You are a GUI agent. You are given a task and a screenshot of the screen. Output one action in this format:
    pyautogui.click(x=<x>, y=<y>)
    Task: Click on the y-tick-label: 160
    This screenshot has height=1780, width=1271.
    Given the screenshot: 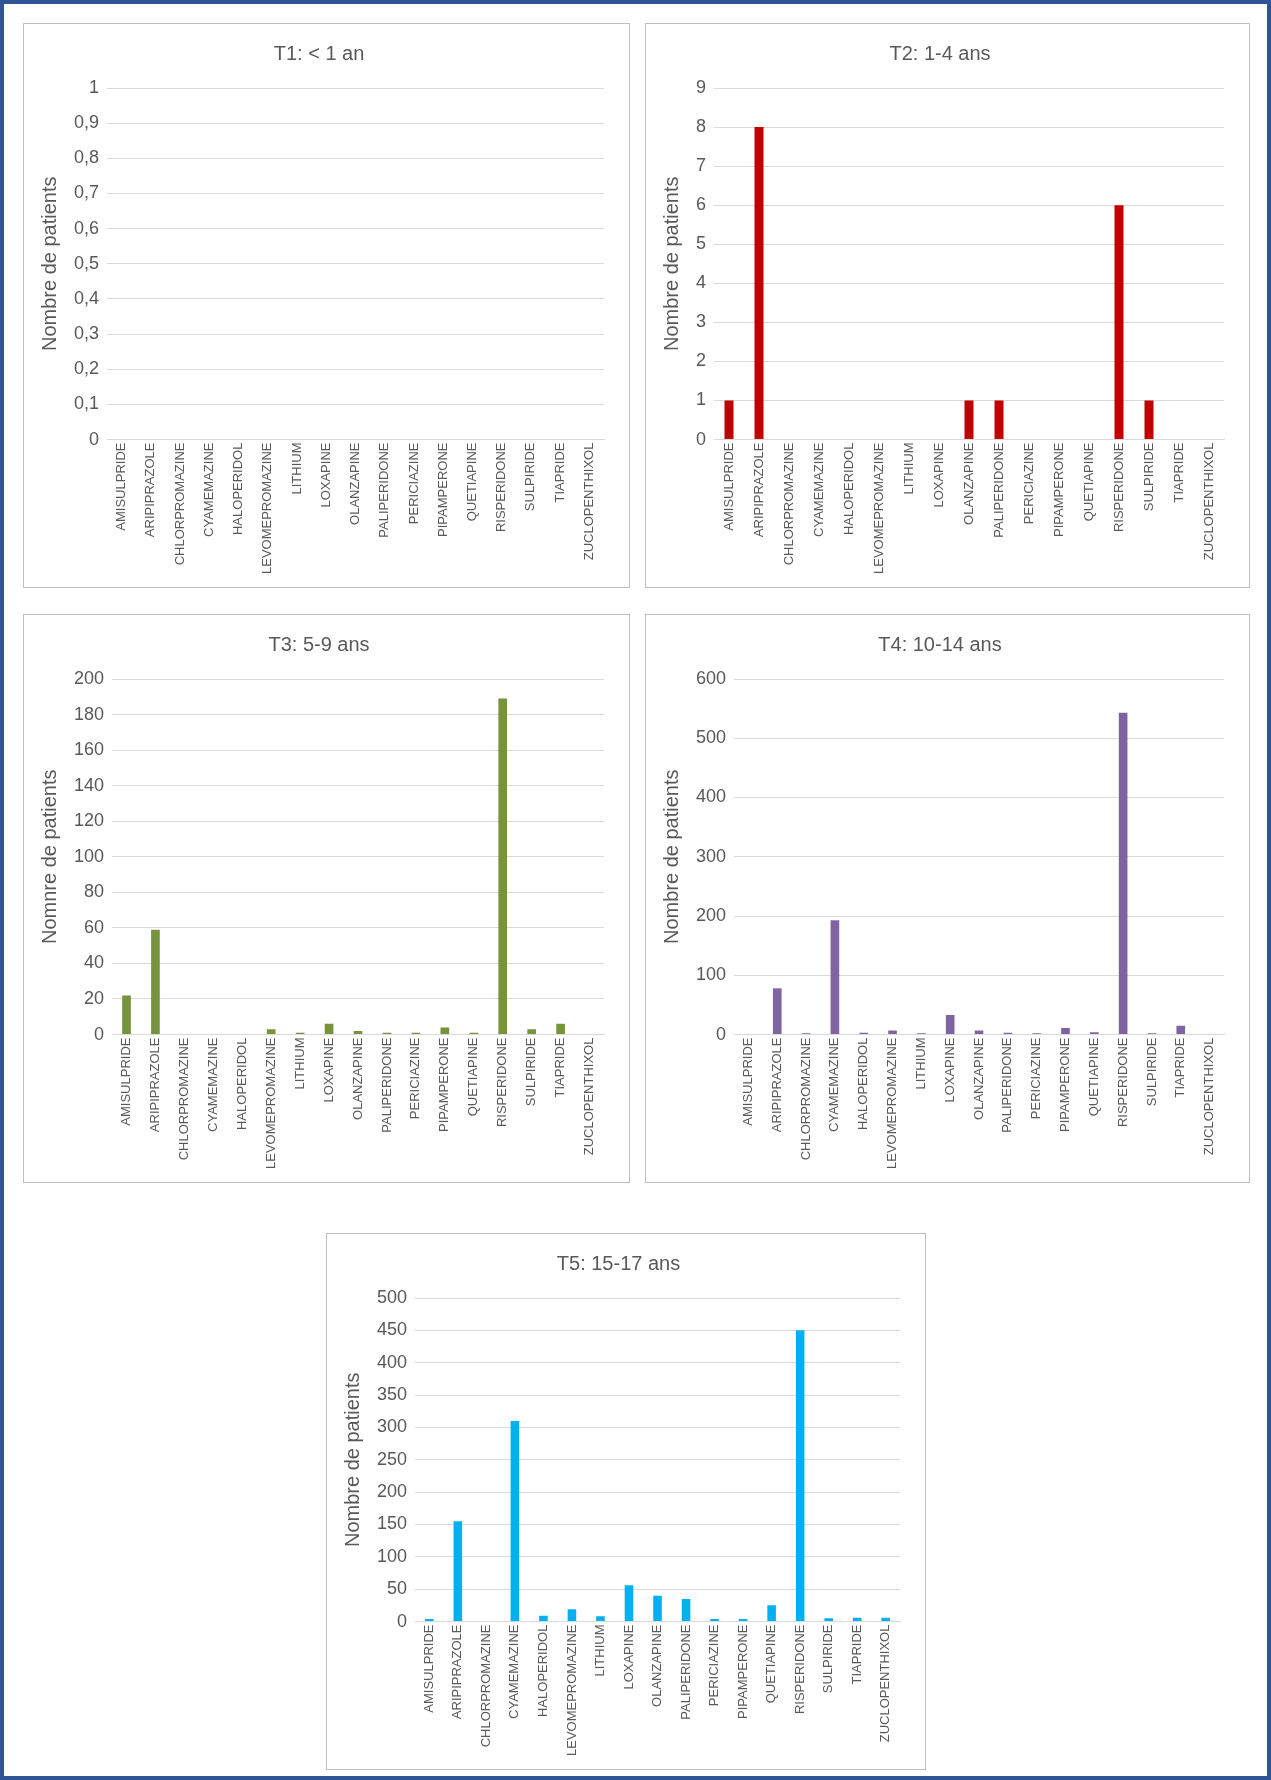 What is the action you would take?
    pyautogui.click(x=89, y=749)
    